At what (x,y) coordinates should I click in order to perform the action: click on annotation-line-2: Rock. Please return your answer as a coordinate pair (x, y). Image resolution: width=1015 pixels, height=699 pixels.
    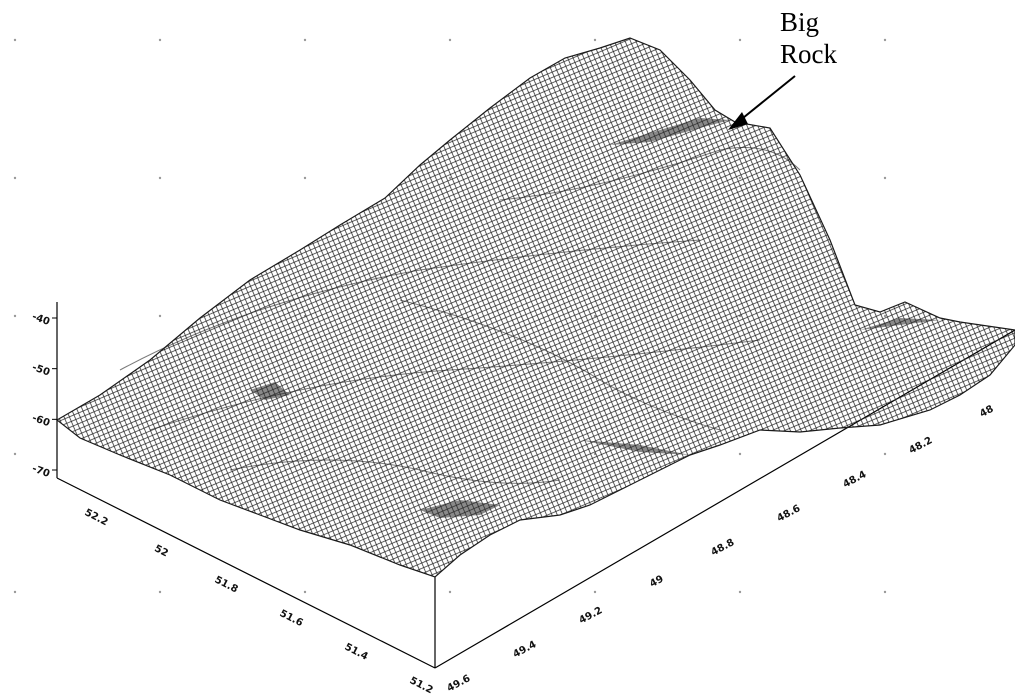
    Looking at the image, I should click on (808, 54).